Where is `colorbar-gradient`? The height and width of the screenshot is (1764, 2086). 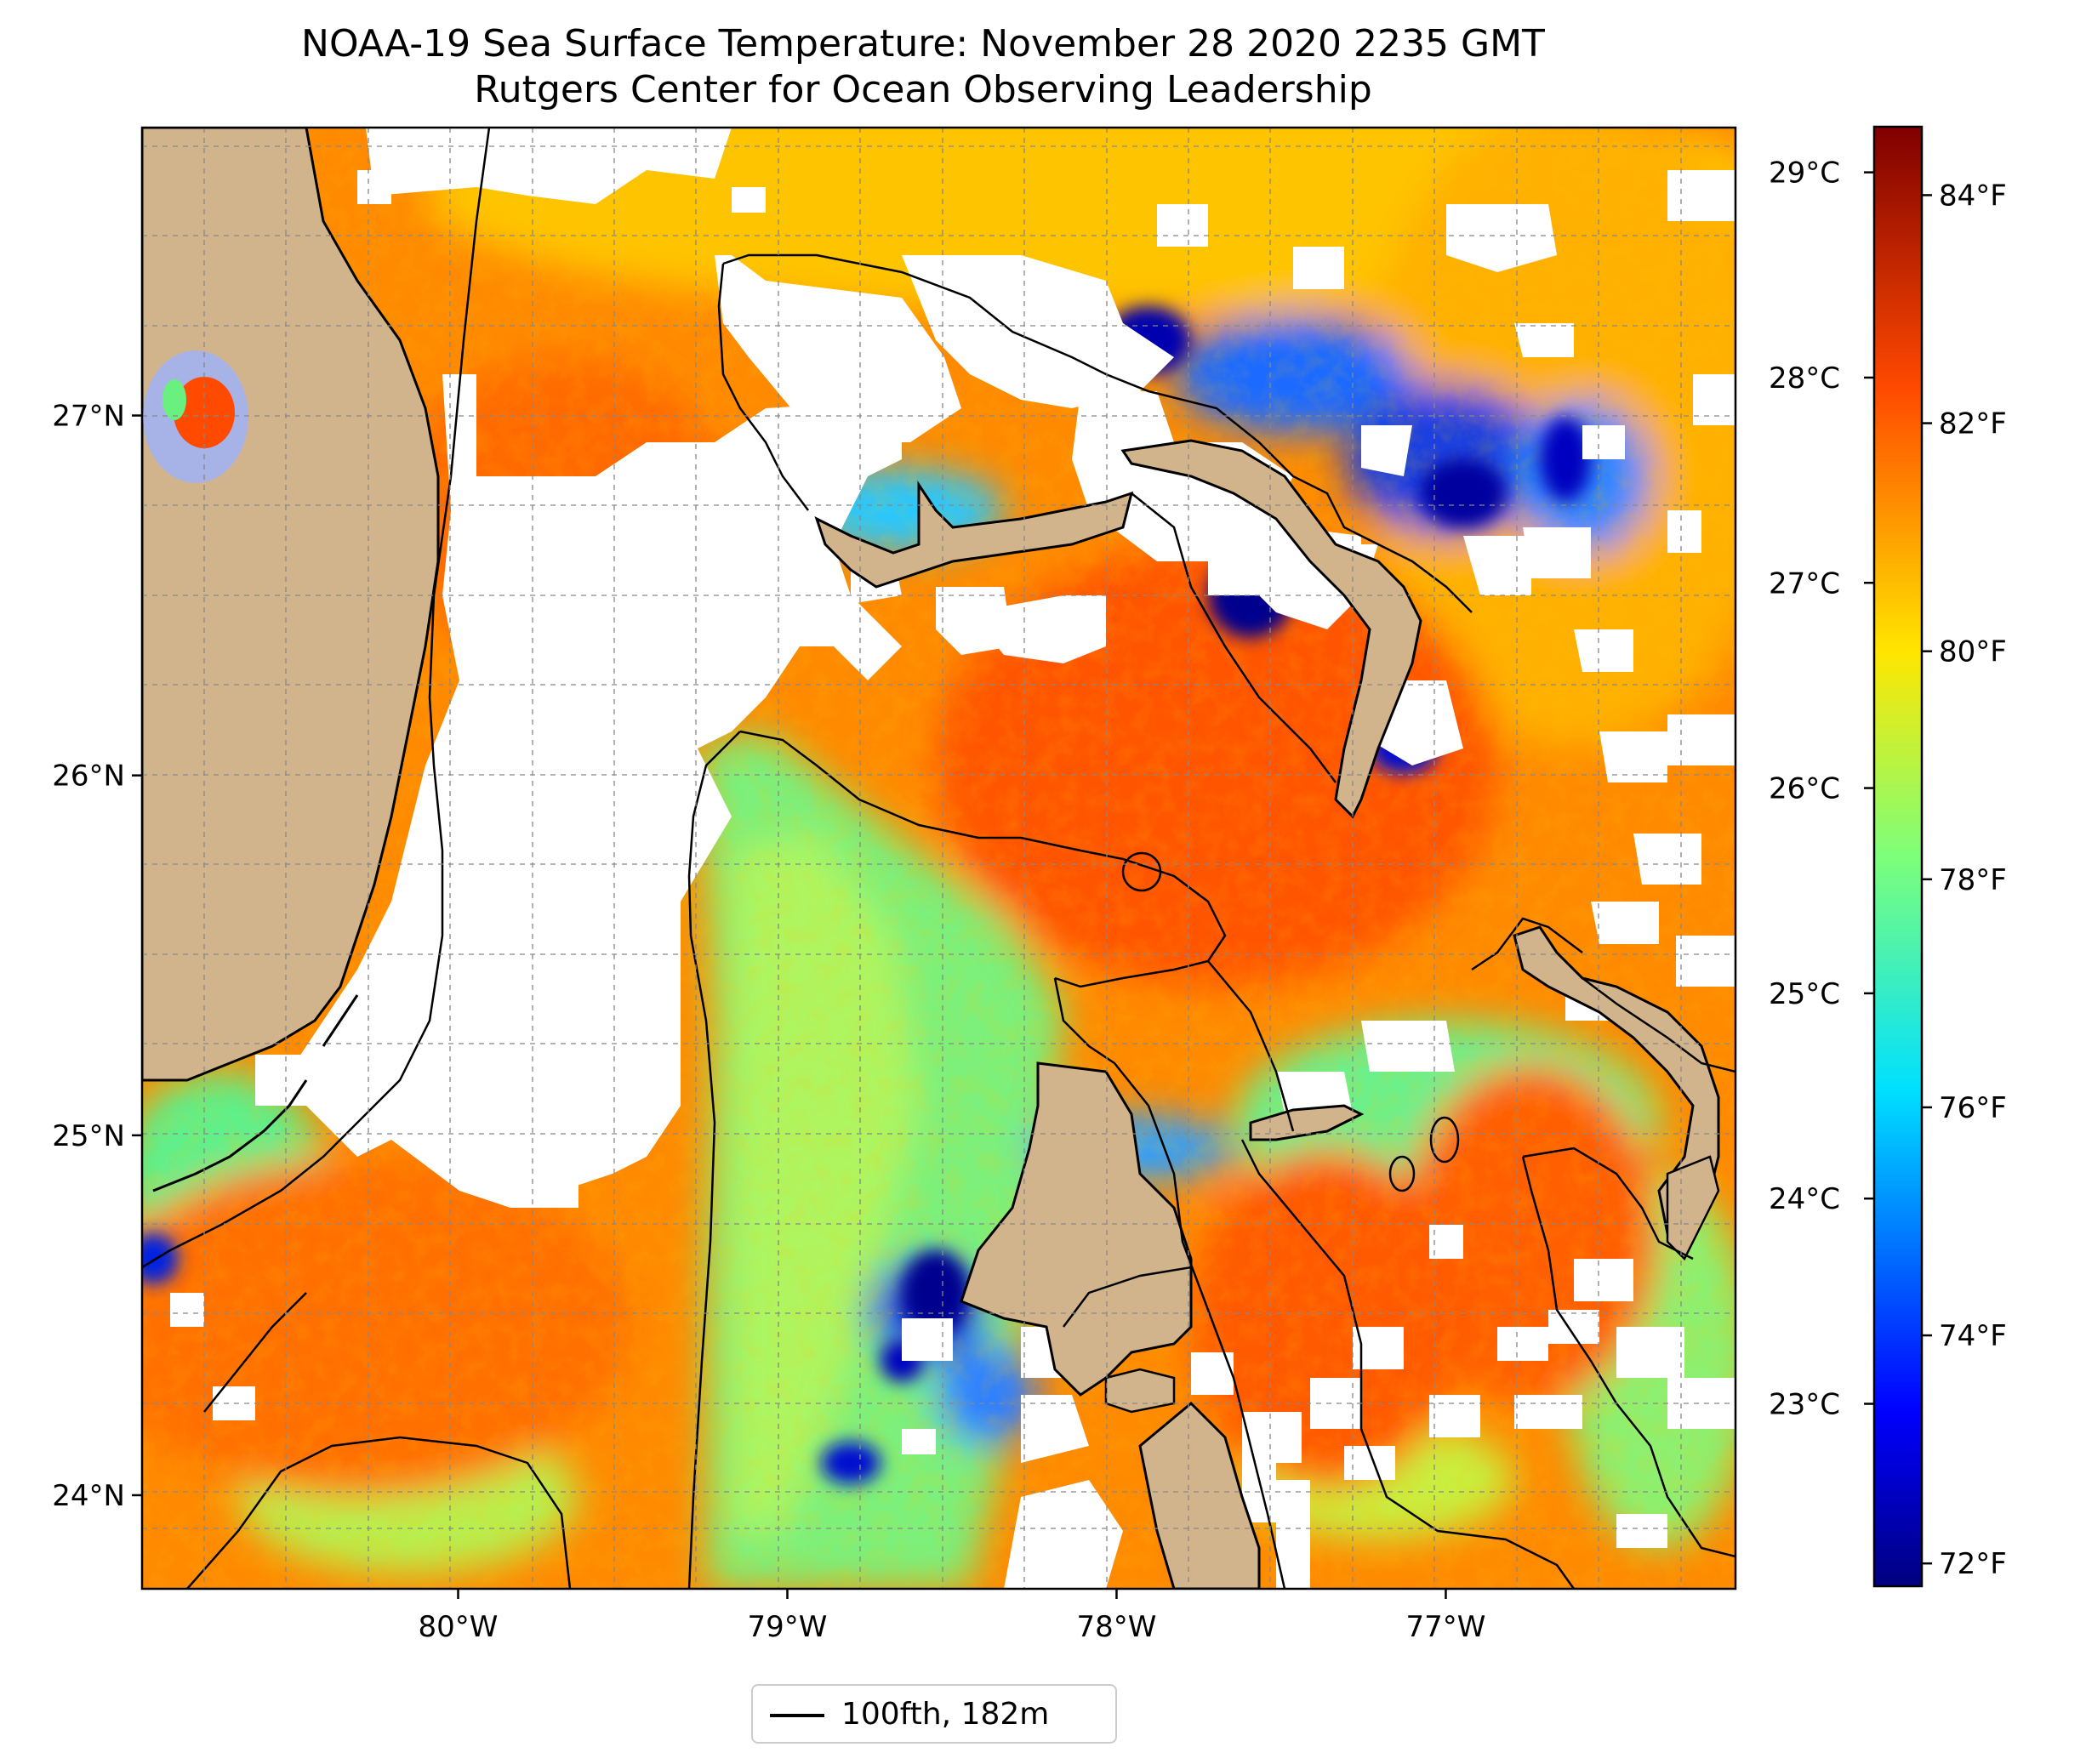 colorbar-gradient is located at coordinates (1898, 856).